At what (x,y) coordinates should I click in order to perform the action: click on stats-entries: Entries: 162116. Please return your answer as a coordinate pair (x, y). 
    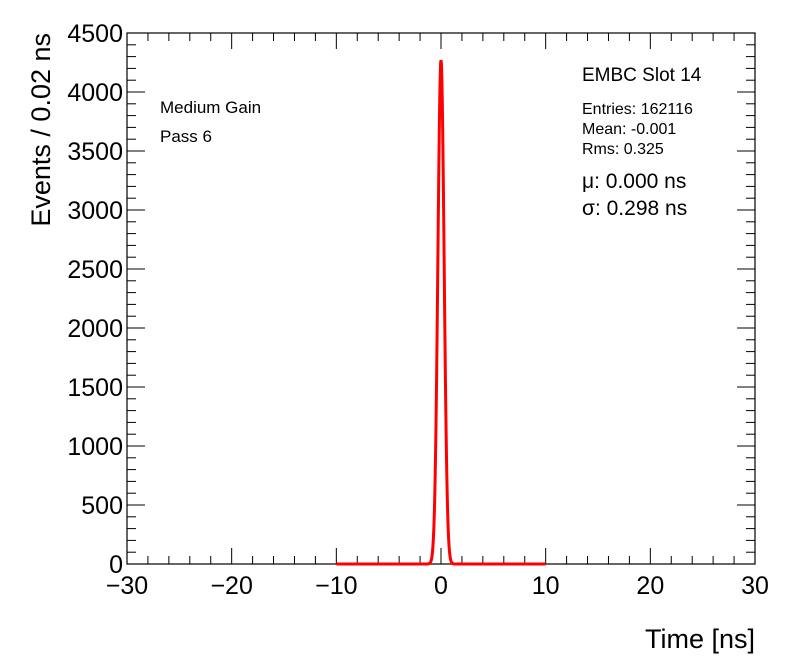
    Looking at the image, I should click on (637, 109).